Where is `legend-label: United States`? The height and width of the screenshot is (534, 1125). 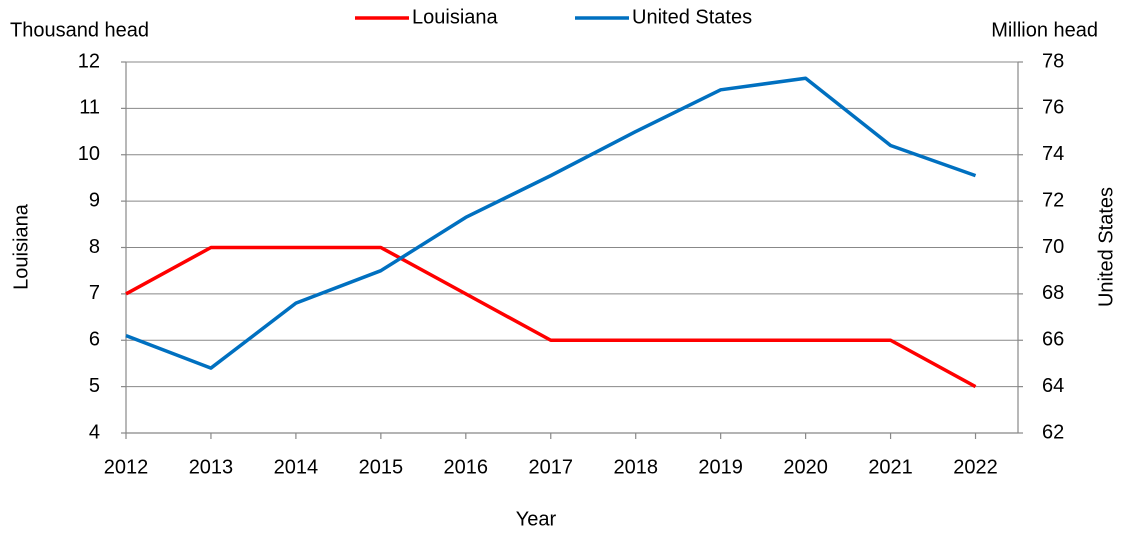
legend-label: United States is located at coordinates (692, 17).